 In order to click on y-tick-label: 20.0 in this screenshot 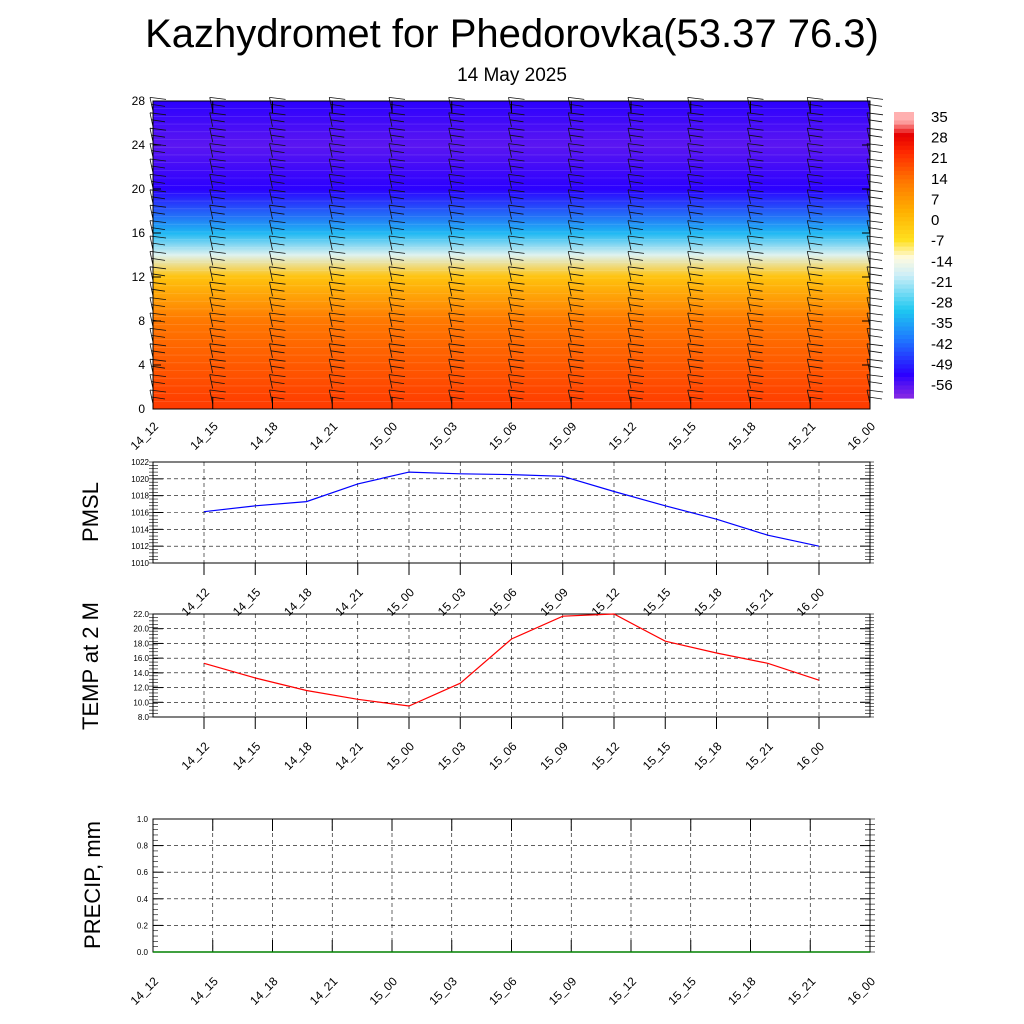, I will do `click(141, 629)`.